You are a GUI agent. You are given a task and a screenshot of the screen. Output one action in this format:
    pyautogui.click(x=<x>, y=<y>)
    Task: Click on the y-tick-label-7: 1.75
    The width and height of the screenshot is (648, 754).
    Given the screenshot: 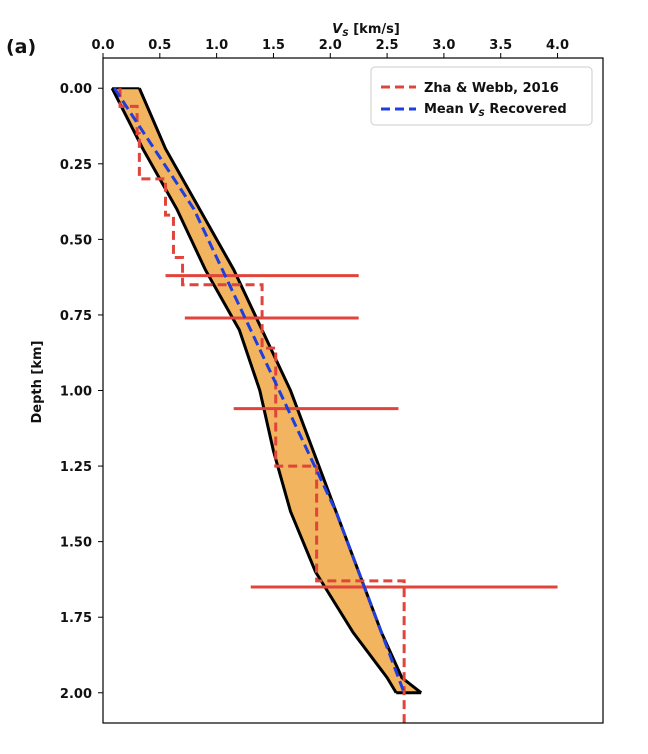 What is the action you would take?
    pyautogui.click(x=76, y=618)
    